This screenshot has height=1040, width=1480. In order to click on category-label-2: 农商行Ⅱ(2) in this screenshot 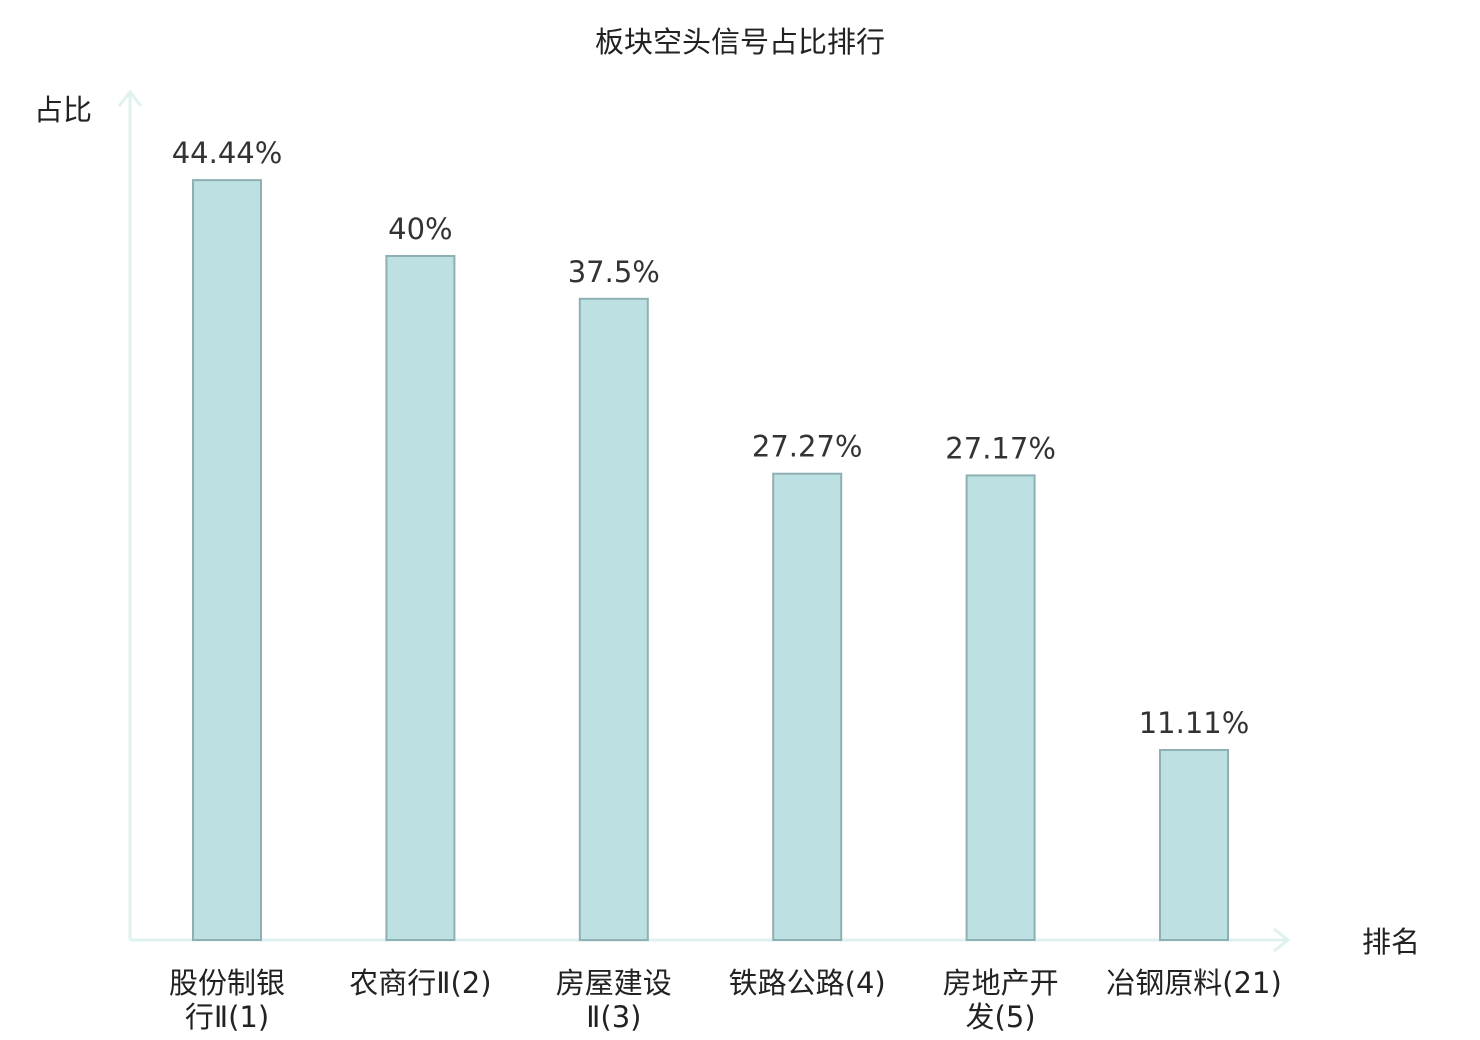, I will do `click(420, 983)`.